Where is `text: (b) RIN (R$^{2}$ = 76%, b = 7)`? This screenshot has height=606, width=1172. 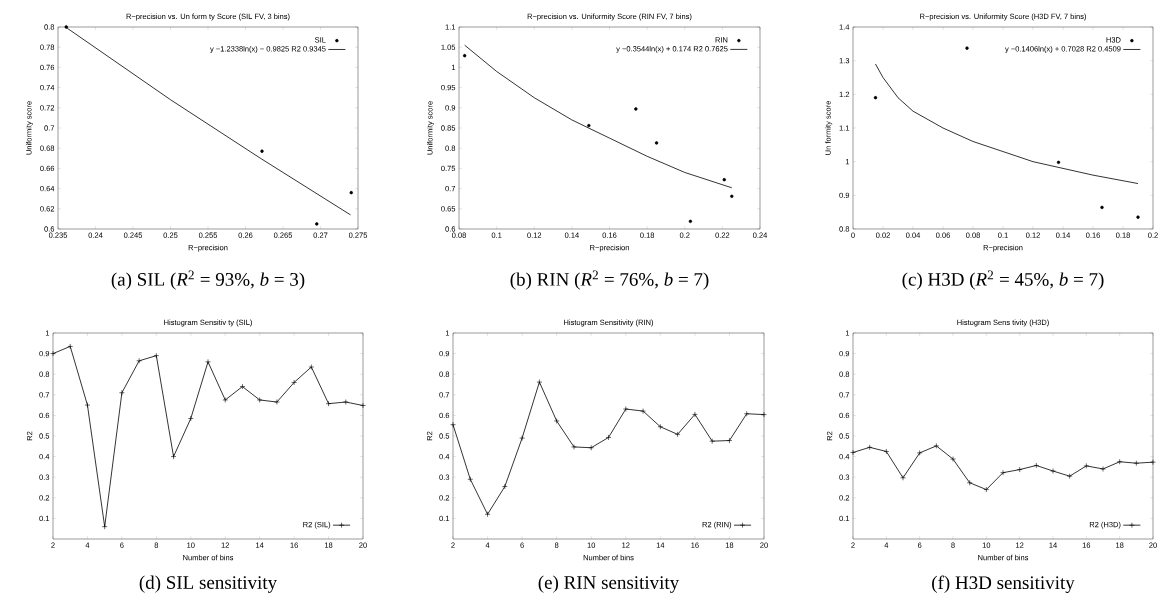 text: (b) RIN (R$^{2}$ = 76%, b = 7) is located at coordinates (609, 280).